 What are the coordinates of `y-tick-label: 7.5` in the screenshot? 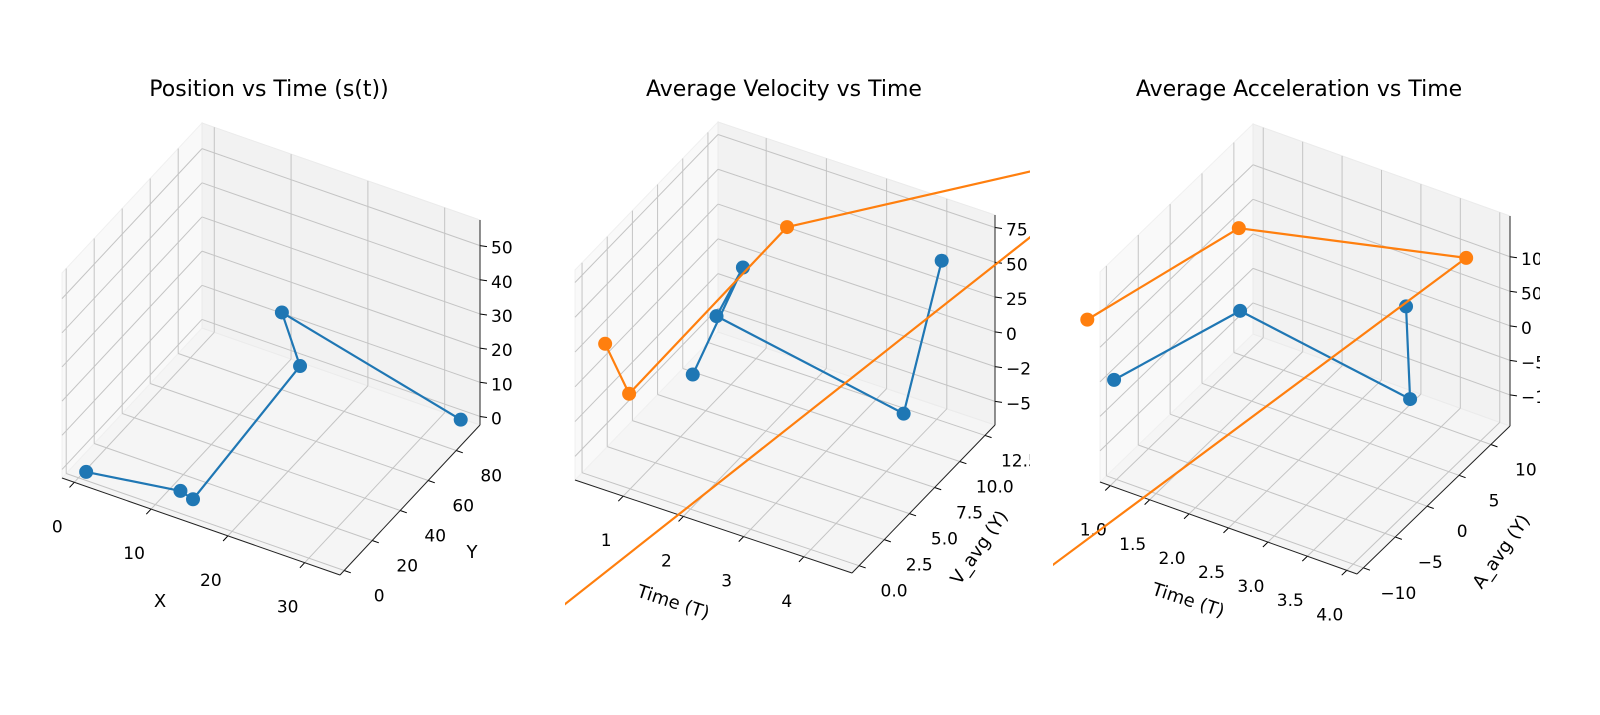 It's located at (969, 514).